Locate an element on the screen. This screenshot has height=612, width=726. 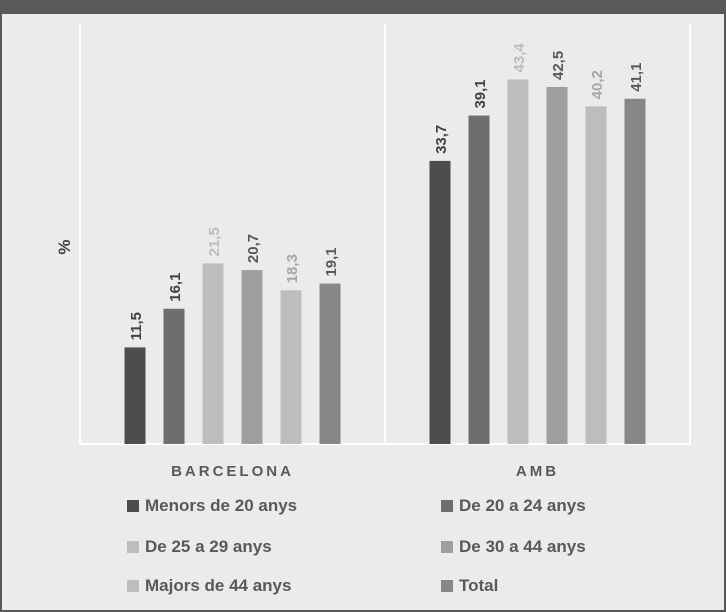
data-label-amb-1: 39,1 is located at coordinates (480, 93).